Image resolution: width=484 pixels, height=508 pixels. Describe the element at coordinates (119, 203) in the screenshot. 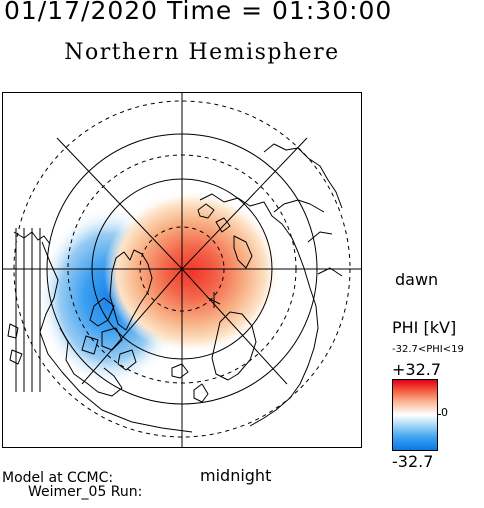

I see `meridian-nw` at that location.